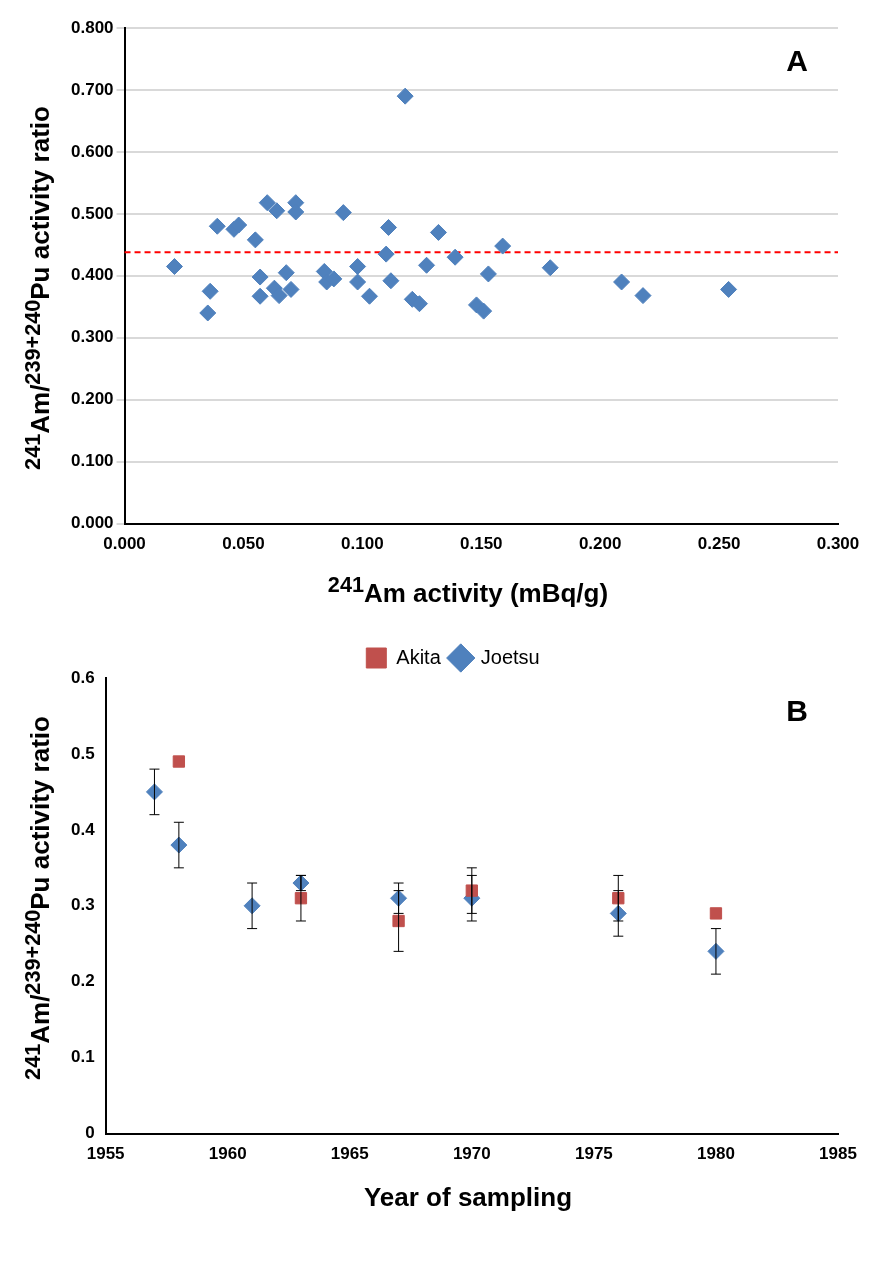 The width and height of the screenshot is (881, 1261). What do you see at coordinates (92, 213) in the screenshot?
I see `y-tick-label: 0.500` at bounding box center [92, 213].